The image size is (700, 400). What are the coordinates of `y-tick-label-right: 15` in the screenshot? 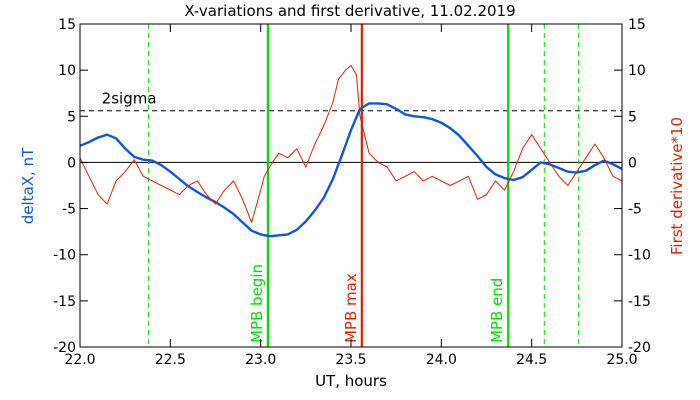 It's located at (637, 25).